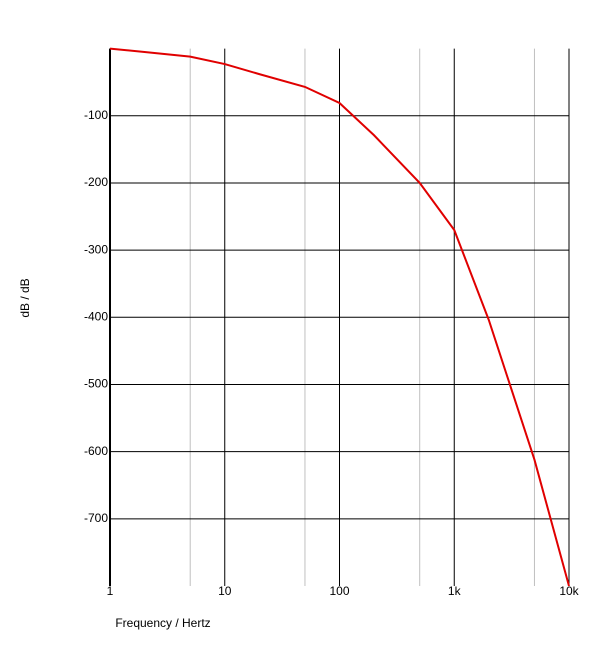  Describe the element at coordinates (96, 518) in the screenshot. I see `y-tick-label: -700` at that location.